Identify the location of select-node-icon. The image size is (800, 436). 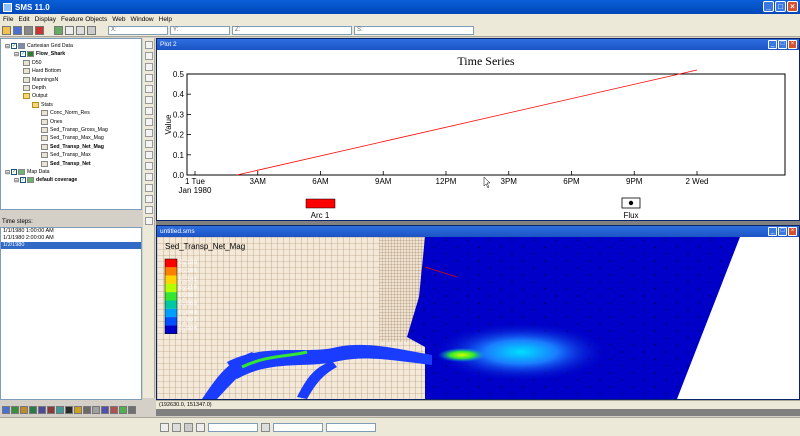
(149, 133).